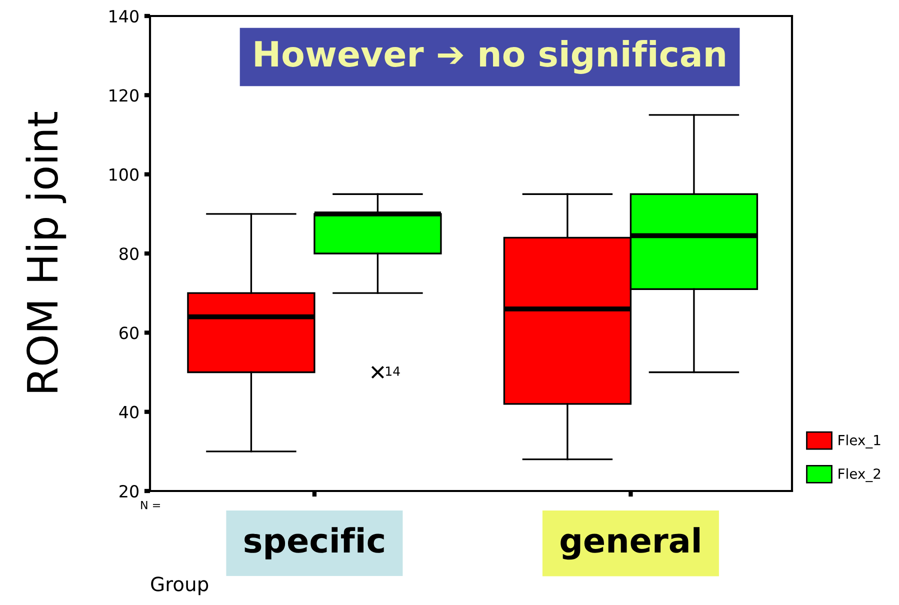 Image resolution: width=899 pixels, height=605 pixels. What do you see at coordinates (490, 57) in the screenshot?
I see `text: However ➔ no significan` at bounding box center [490, 57].